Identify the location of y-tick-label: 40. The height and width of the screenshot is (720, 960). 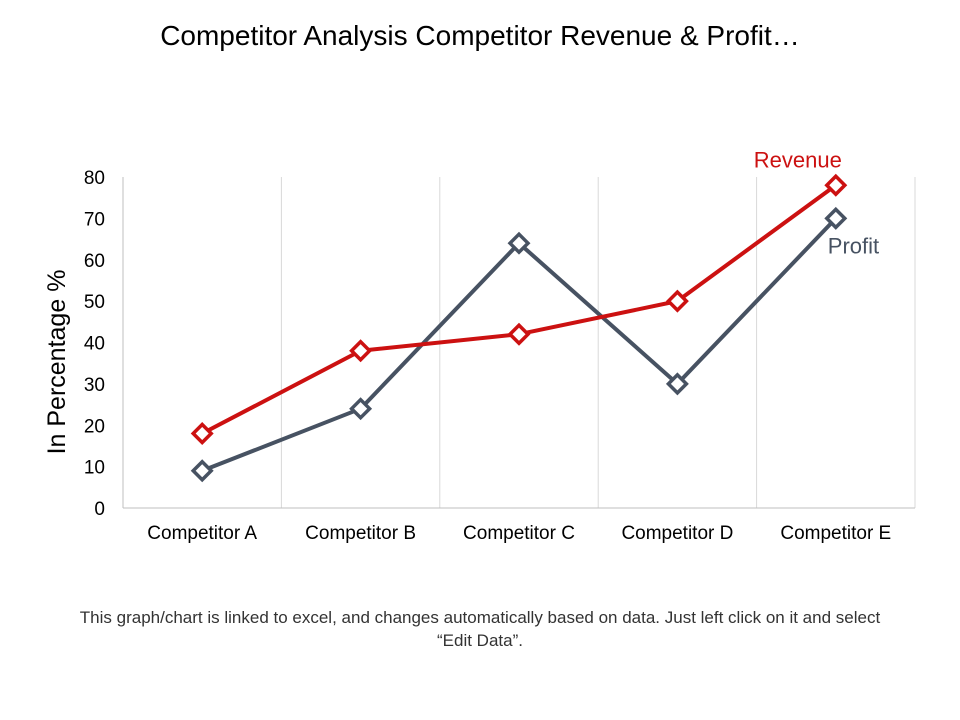
(94, 344).